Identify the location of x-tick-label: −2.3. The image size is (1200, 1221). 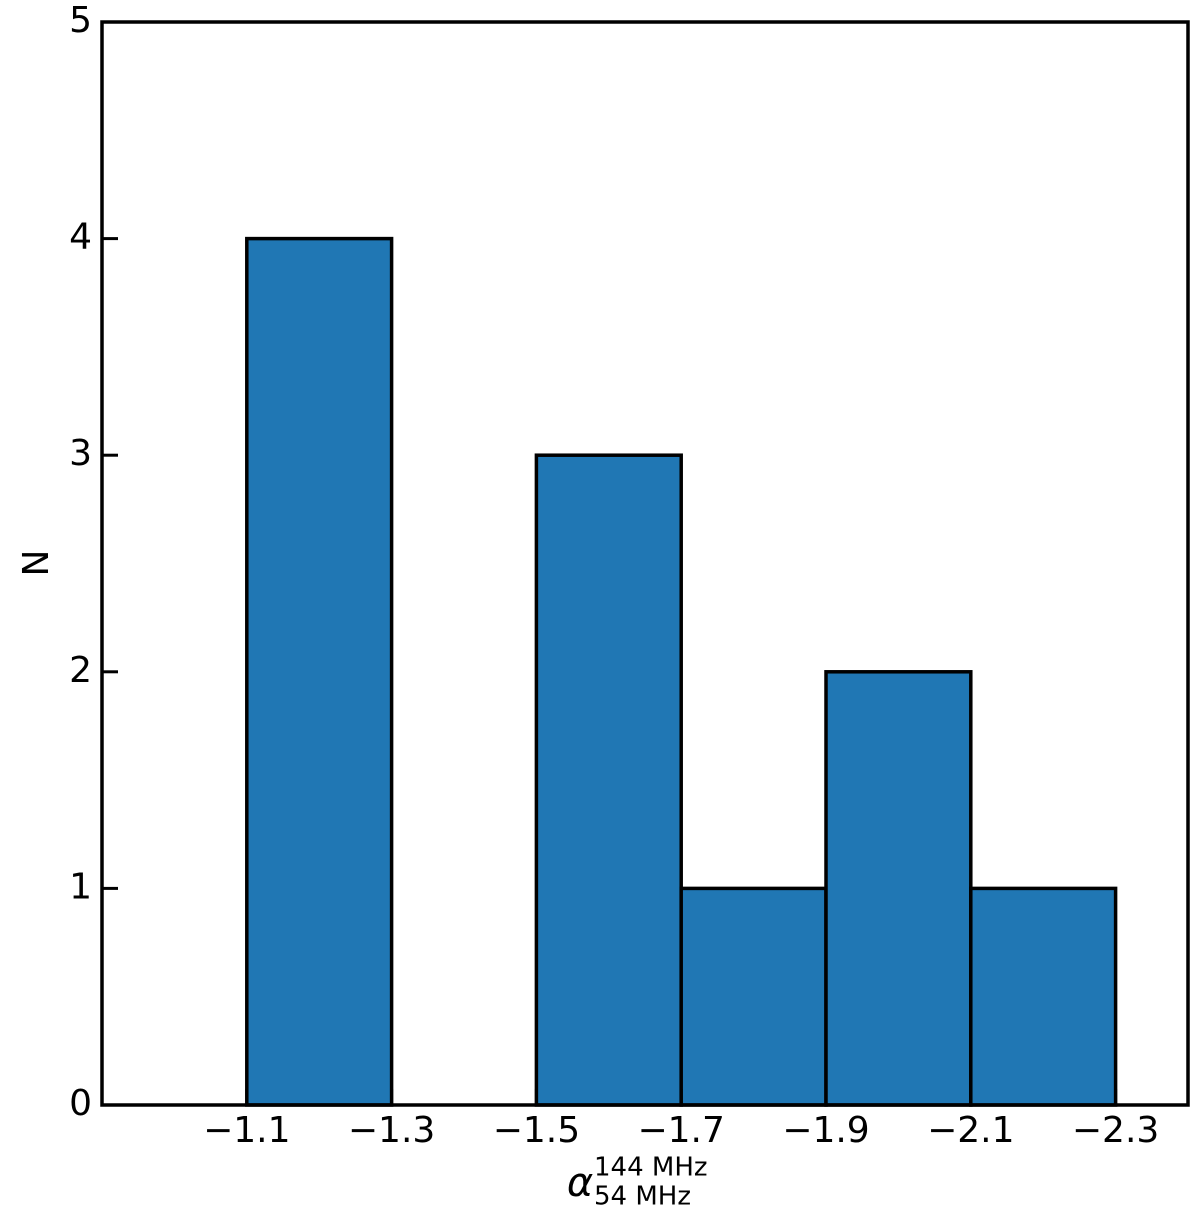
(1115, 1130).